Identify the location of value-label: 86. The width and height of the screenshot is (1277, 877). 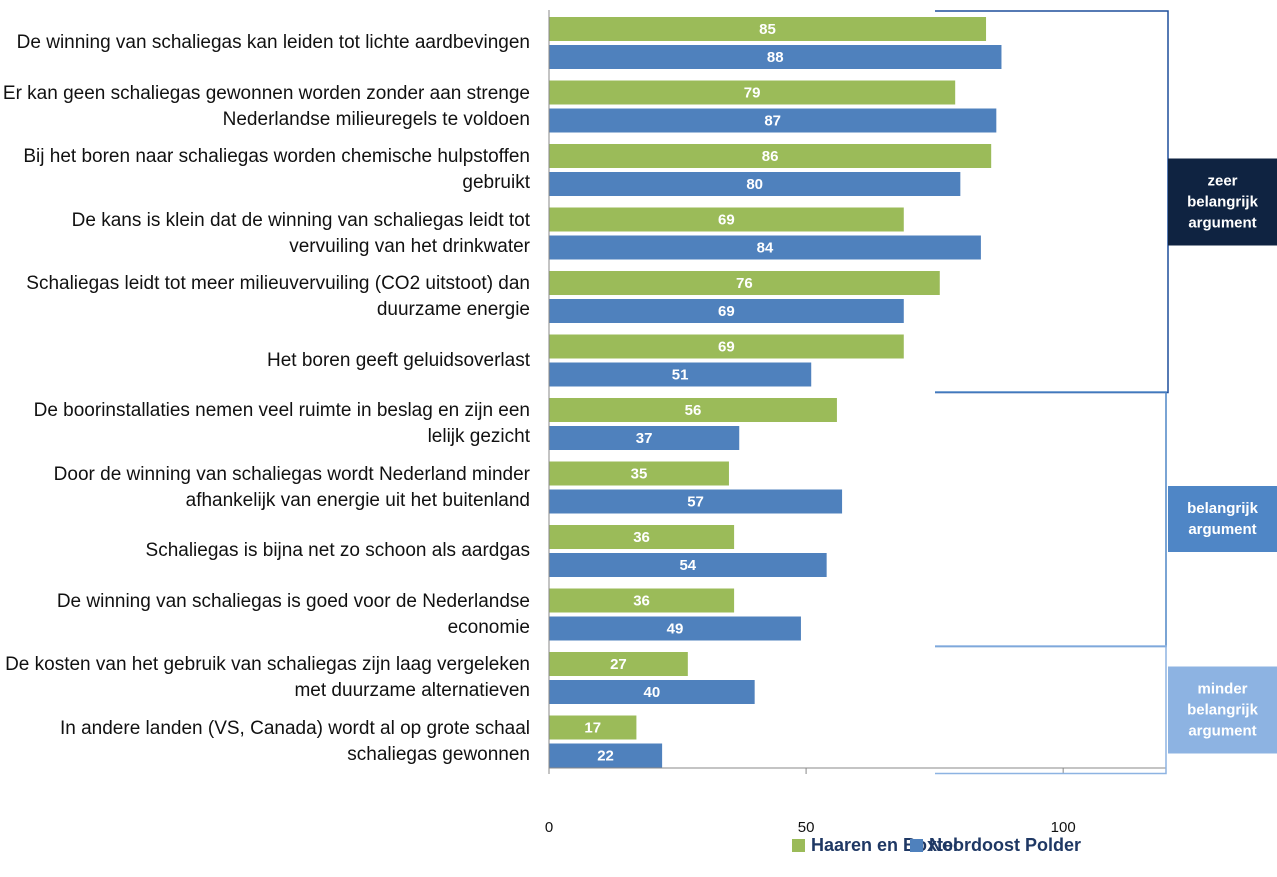
(770, 156).